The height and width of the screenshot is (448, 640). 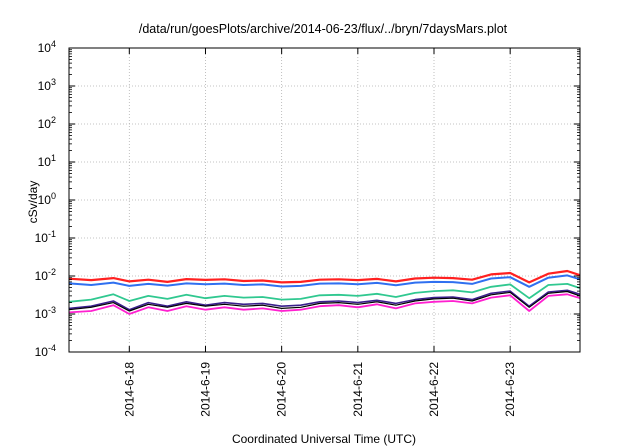 I want to click on y-tick-label: 10¹, so click(x=47, y=161).